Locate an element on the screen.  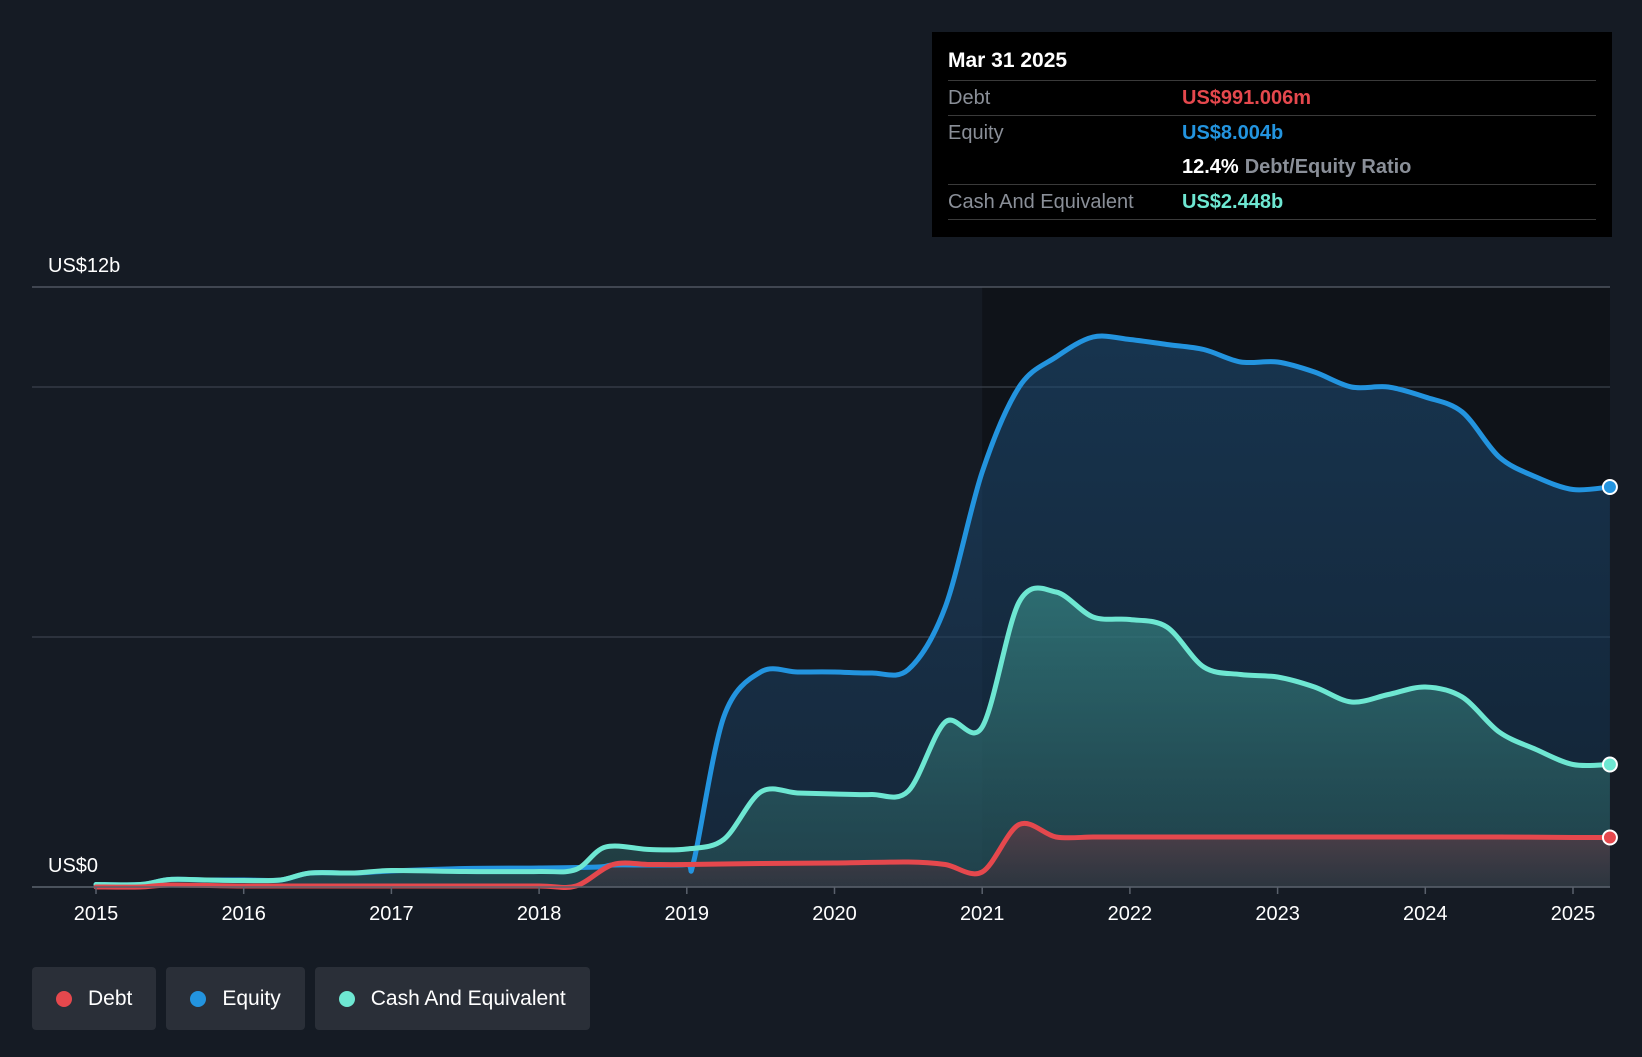
tooltip-equity-value: US$8.004b is located at coordinates (1233, 132).